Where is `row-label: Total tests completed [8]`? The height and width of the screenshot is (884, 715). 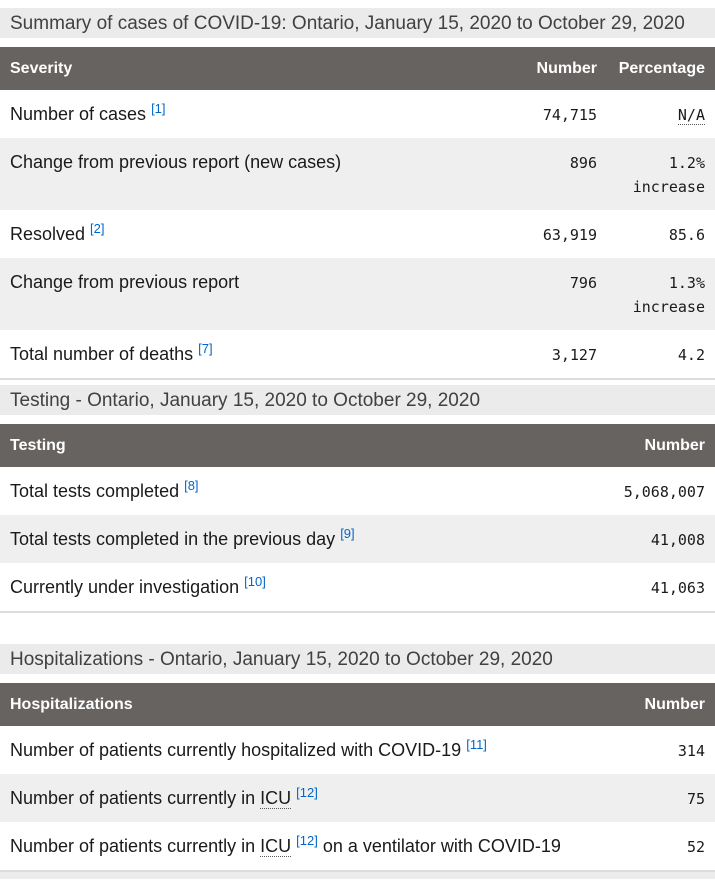 row-label: Total tests completed [8] is located at coordinates (297, 491).